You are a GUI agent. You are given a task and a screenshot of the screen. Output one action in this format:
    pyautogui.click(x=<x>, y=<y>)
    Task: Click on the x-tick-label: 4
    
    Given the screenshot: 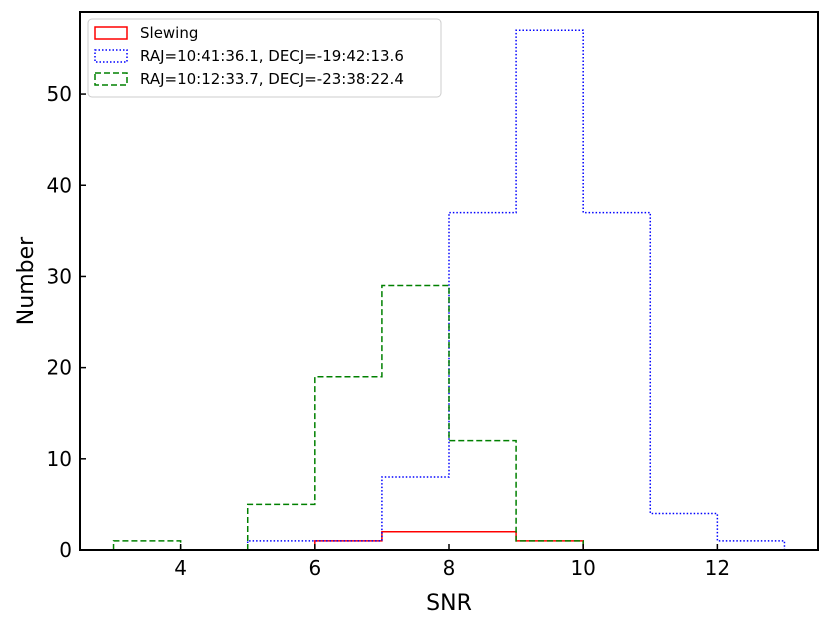 What is the action you would take?
    pyautogui.click(x=180, y=568)
    